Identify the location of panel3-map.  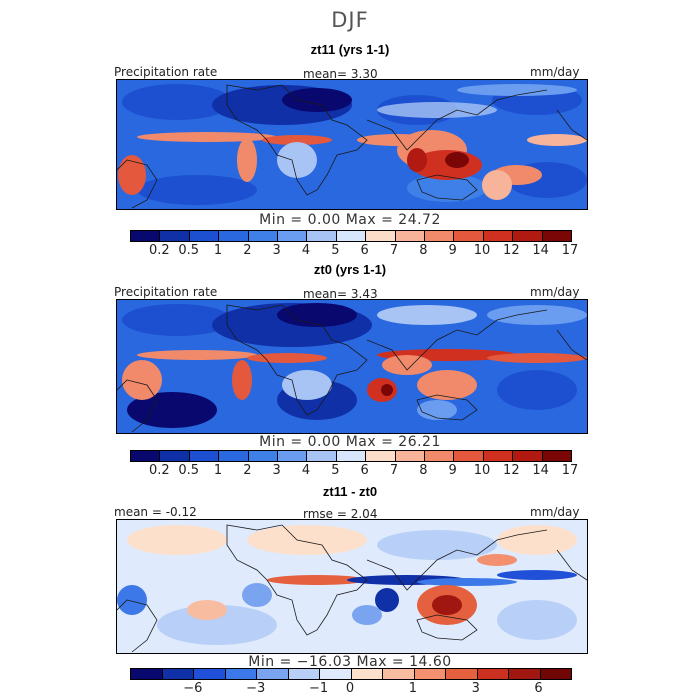
(352, 586).